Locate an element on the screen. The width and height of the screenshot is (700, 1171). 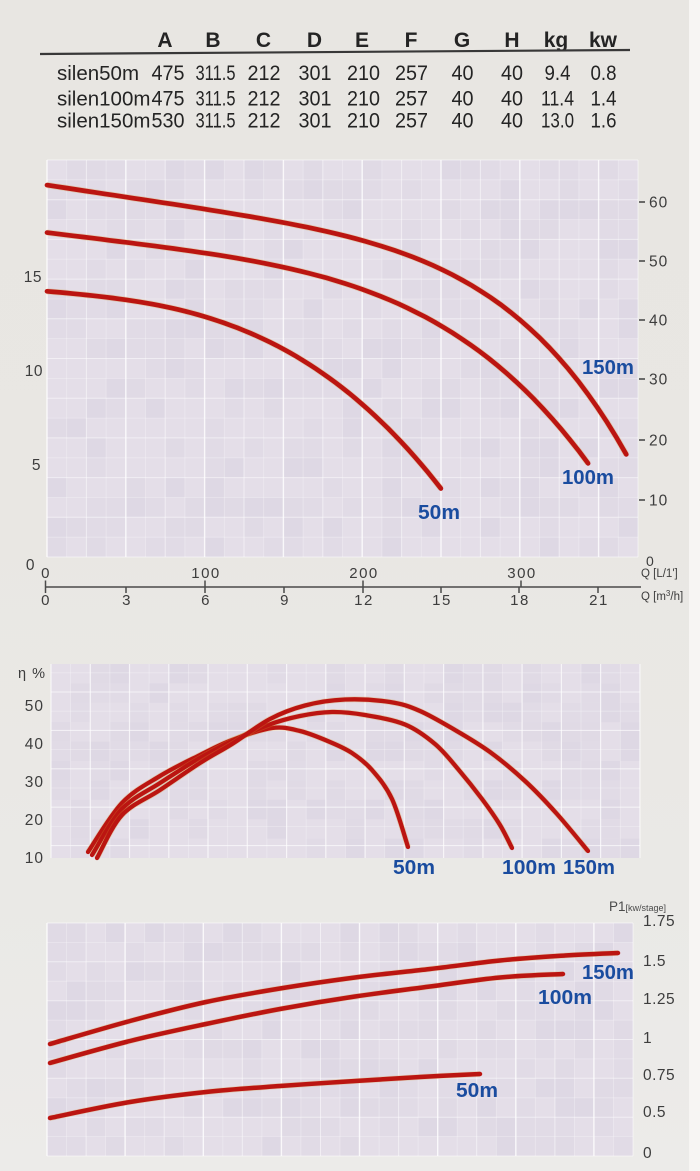
svg-text: 0.8 is located at coordinates (604, 73).